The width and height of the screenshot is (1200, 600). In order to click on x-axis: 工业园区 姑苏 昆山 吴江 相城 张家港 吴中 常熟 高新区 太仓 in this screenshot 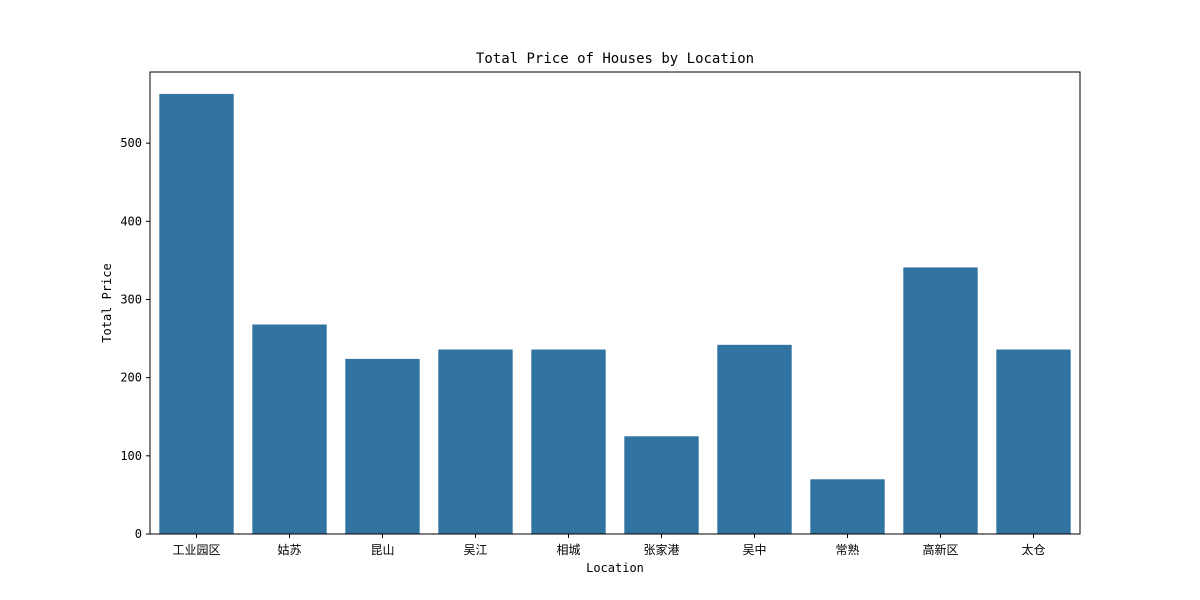, I will do `click(609, 545)`.